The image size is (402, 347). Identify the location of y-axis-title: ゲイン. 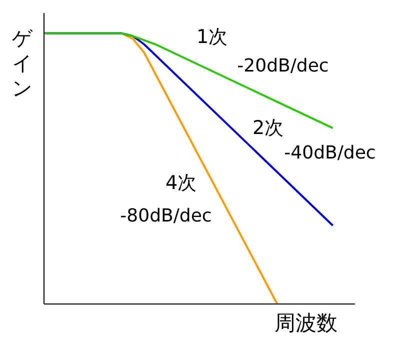
(23, 63).